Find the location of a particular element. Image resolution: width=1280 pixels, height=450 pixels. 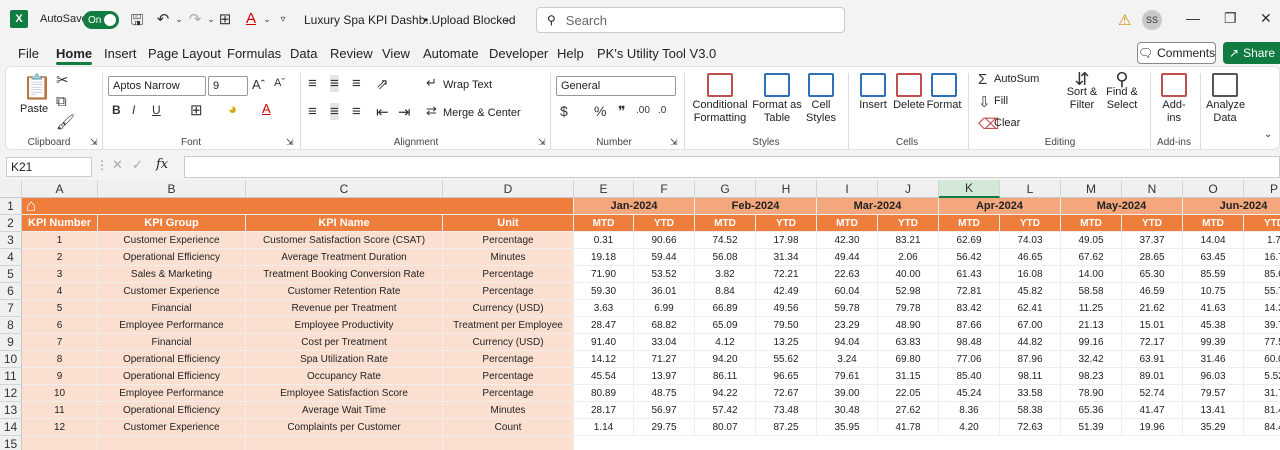

kpi-number-cell: 7 is located at coordinates (60, 342).